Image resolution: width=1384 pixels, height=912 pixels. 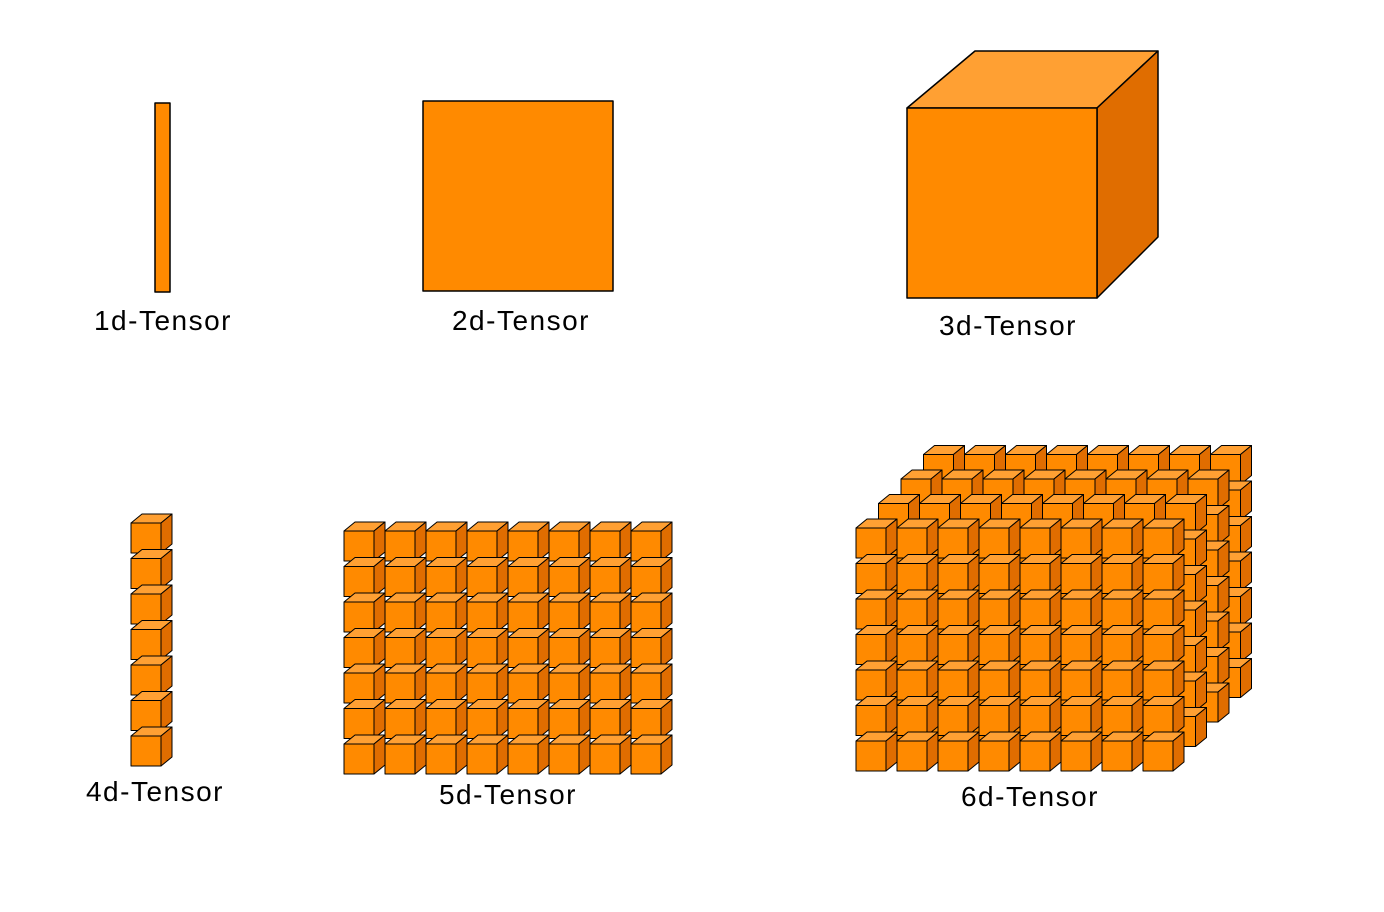 I want to click on tensor-1d-figure, so click(x=162, y=197).